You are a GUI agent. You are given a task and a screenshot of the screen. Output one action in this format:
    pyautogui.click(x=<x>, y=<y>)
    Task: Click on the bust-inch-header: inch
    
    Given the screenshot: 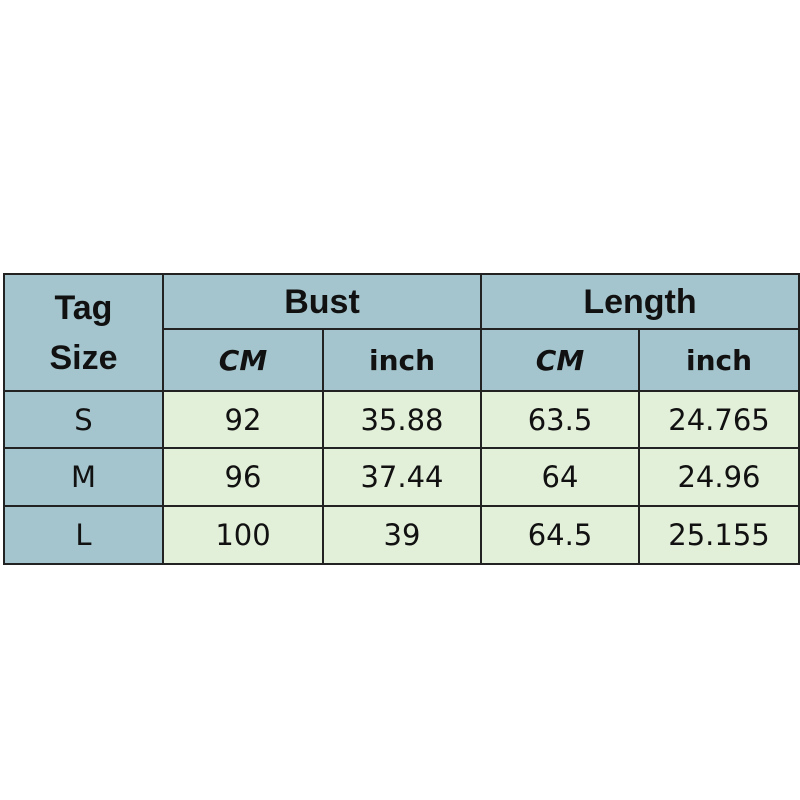 What is the action you would take?
    pyautogui.click(x=402, y=360)
    